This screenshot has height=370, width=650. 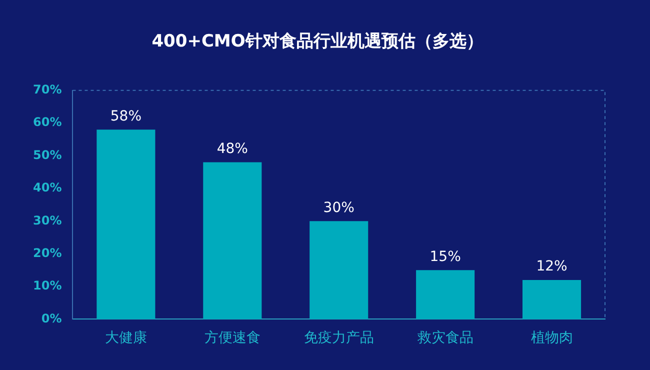 I want to click on data-label: 15%, so click(x=445, y=256).